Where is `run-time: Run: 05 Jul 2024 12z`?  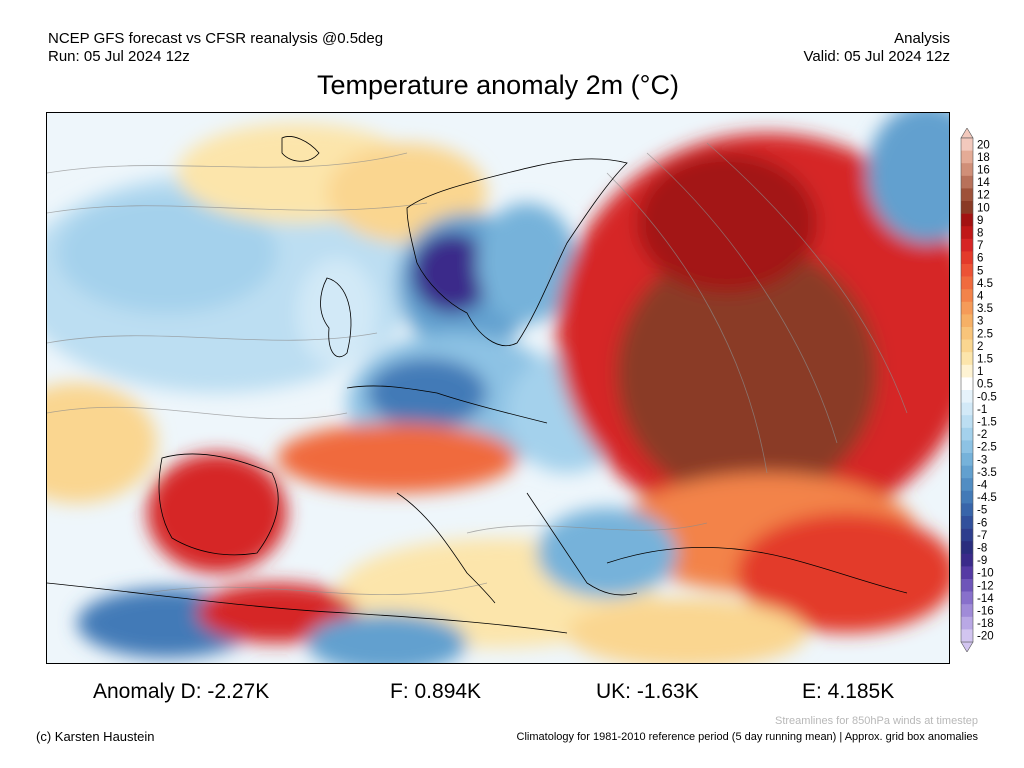 run-time: Run: 05 Jul 2024 12z is located at coordinates (119, 56).